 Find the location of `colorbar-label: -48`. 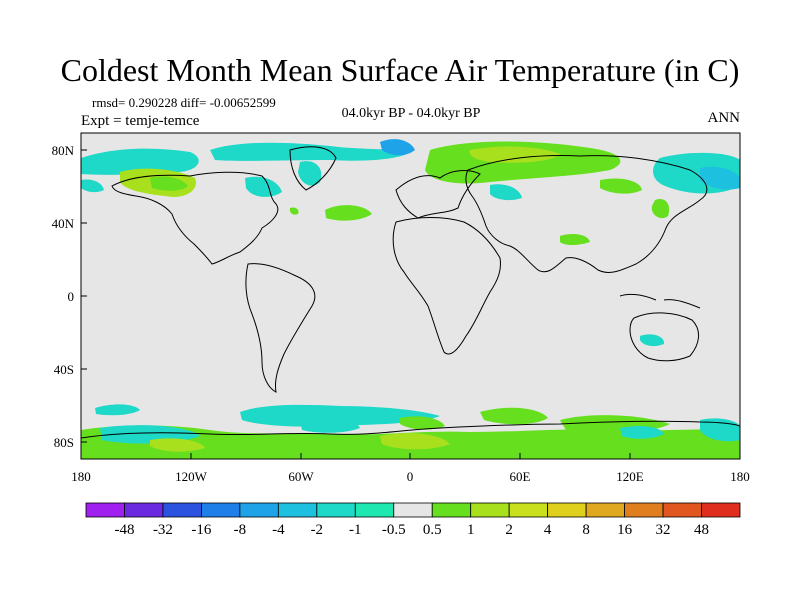

colorbar-label: -48 is located at coordinates (124, 530).